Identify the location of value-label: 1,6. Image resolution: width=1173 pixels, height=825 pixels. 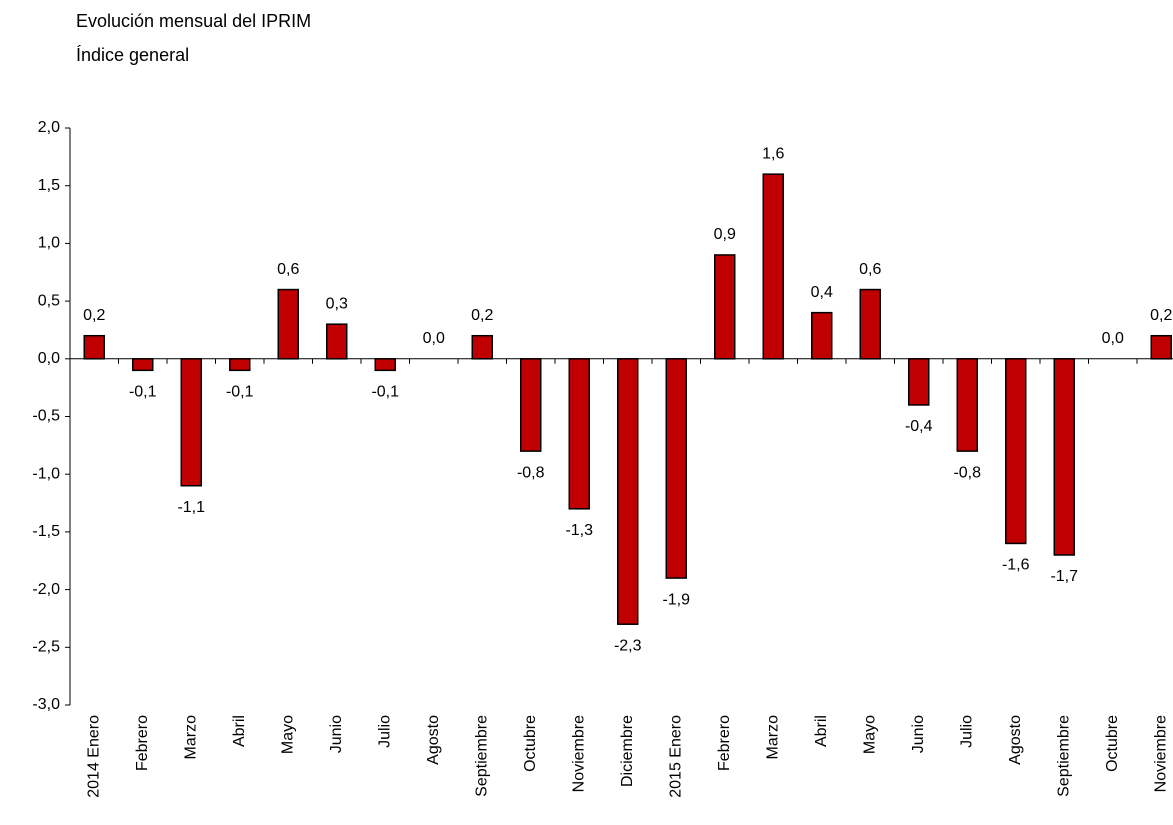
(773, 153).